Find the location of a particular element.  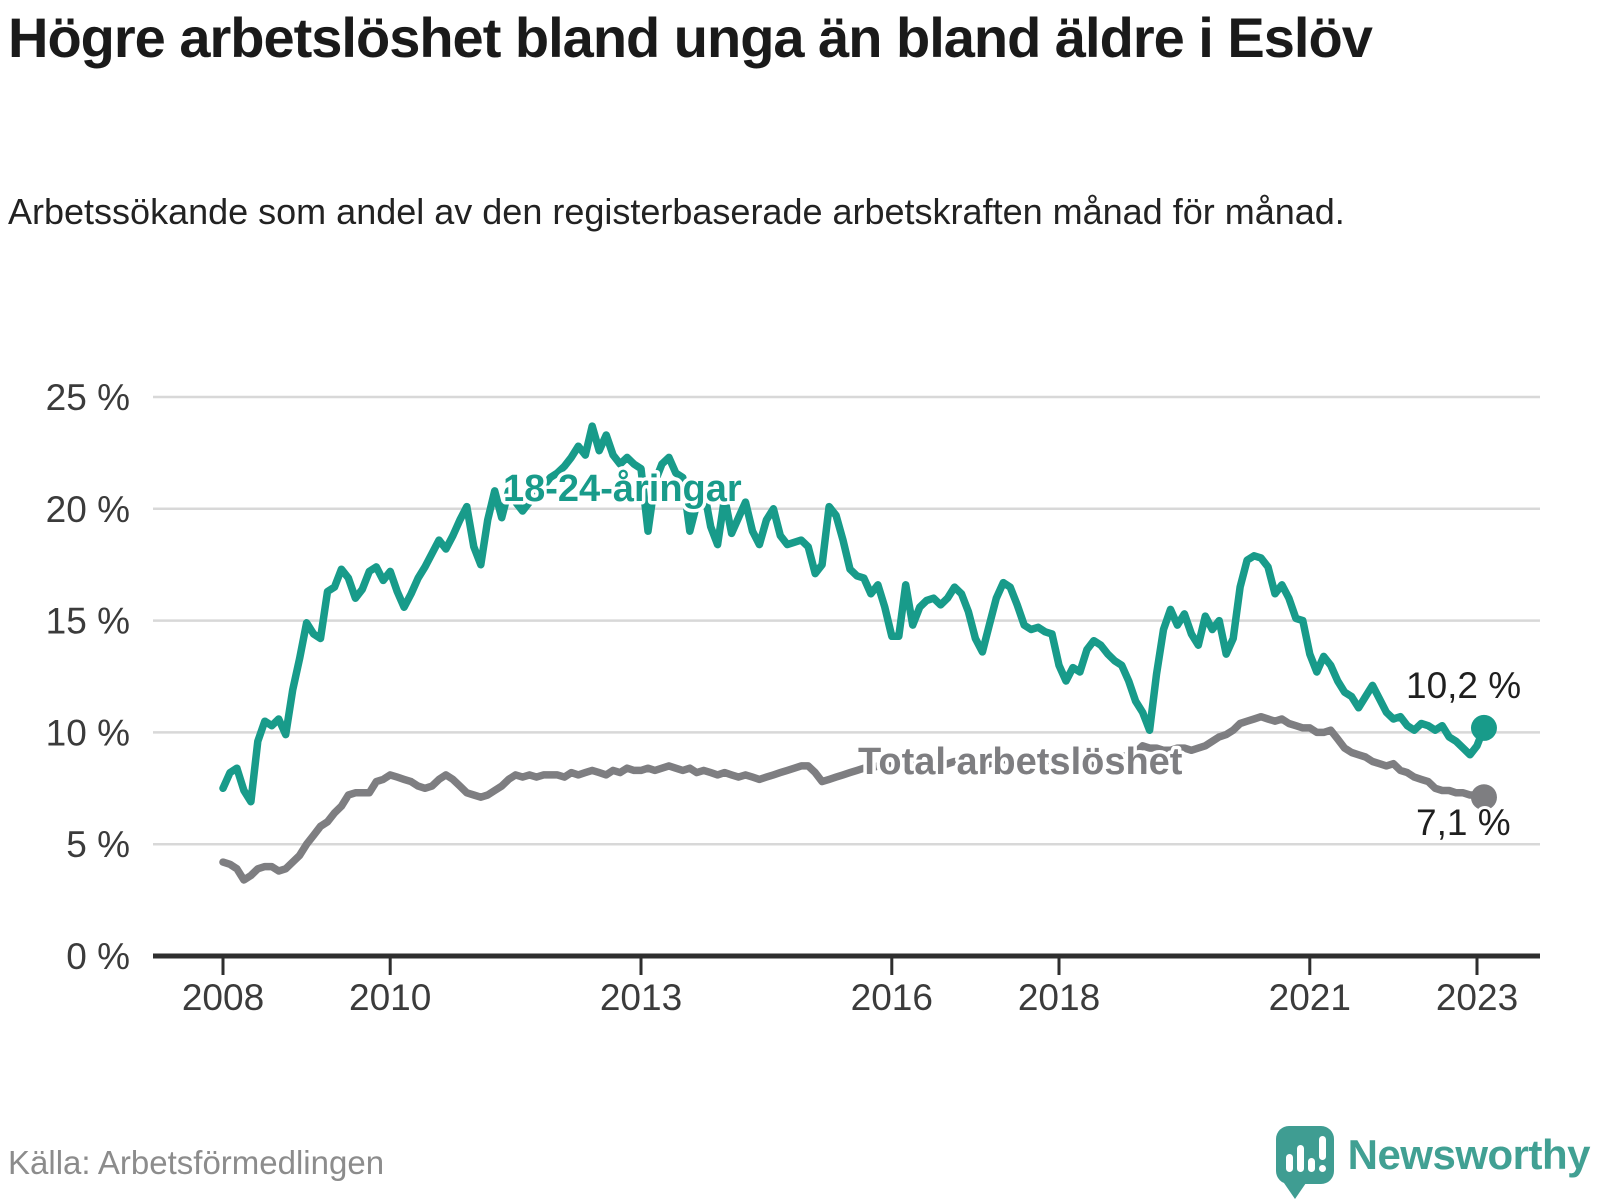

end-value-label-youth: 10,2 % is located at coordinates (1463, 685).